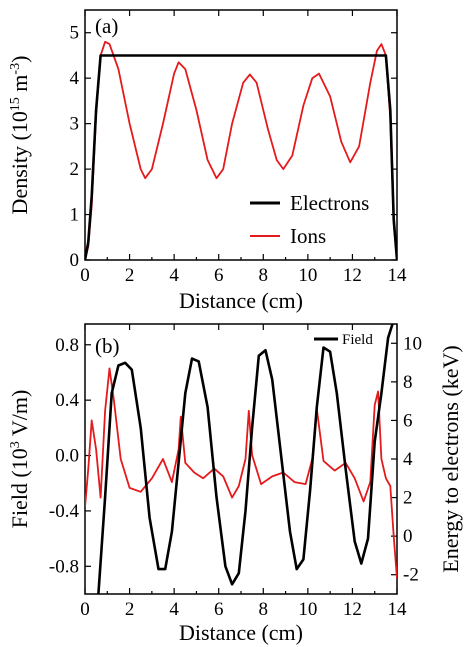  Describe the element at coordinates (75, 169) in the screenshot. I see `y-tick-label: 2` at that location.